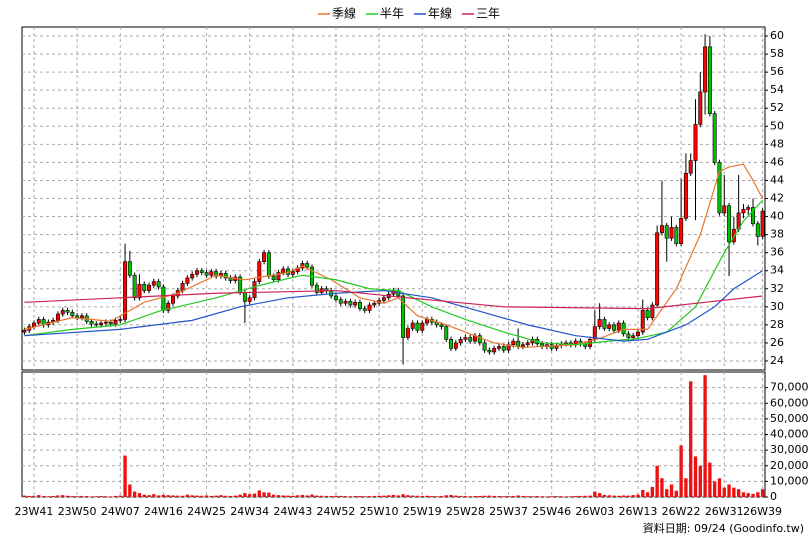 The width and height of the screenshot is (808, 540). Describe the element at coordinates (777, 53) in the screenshot. I see `y-tick-label: 58` at that location.